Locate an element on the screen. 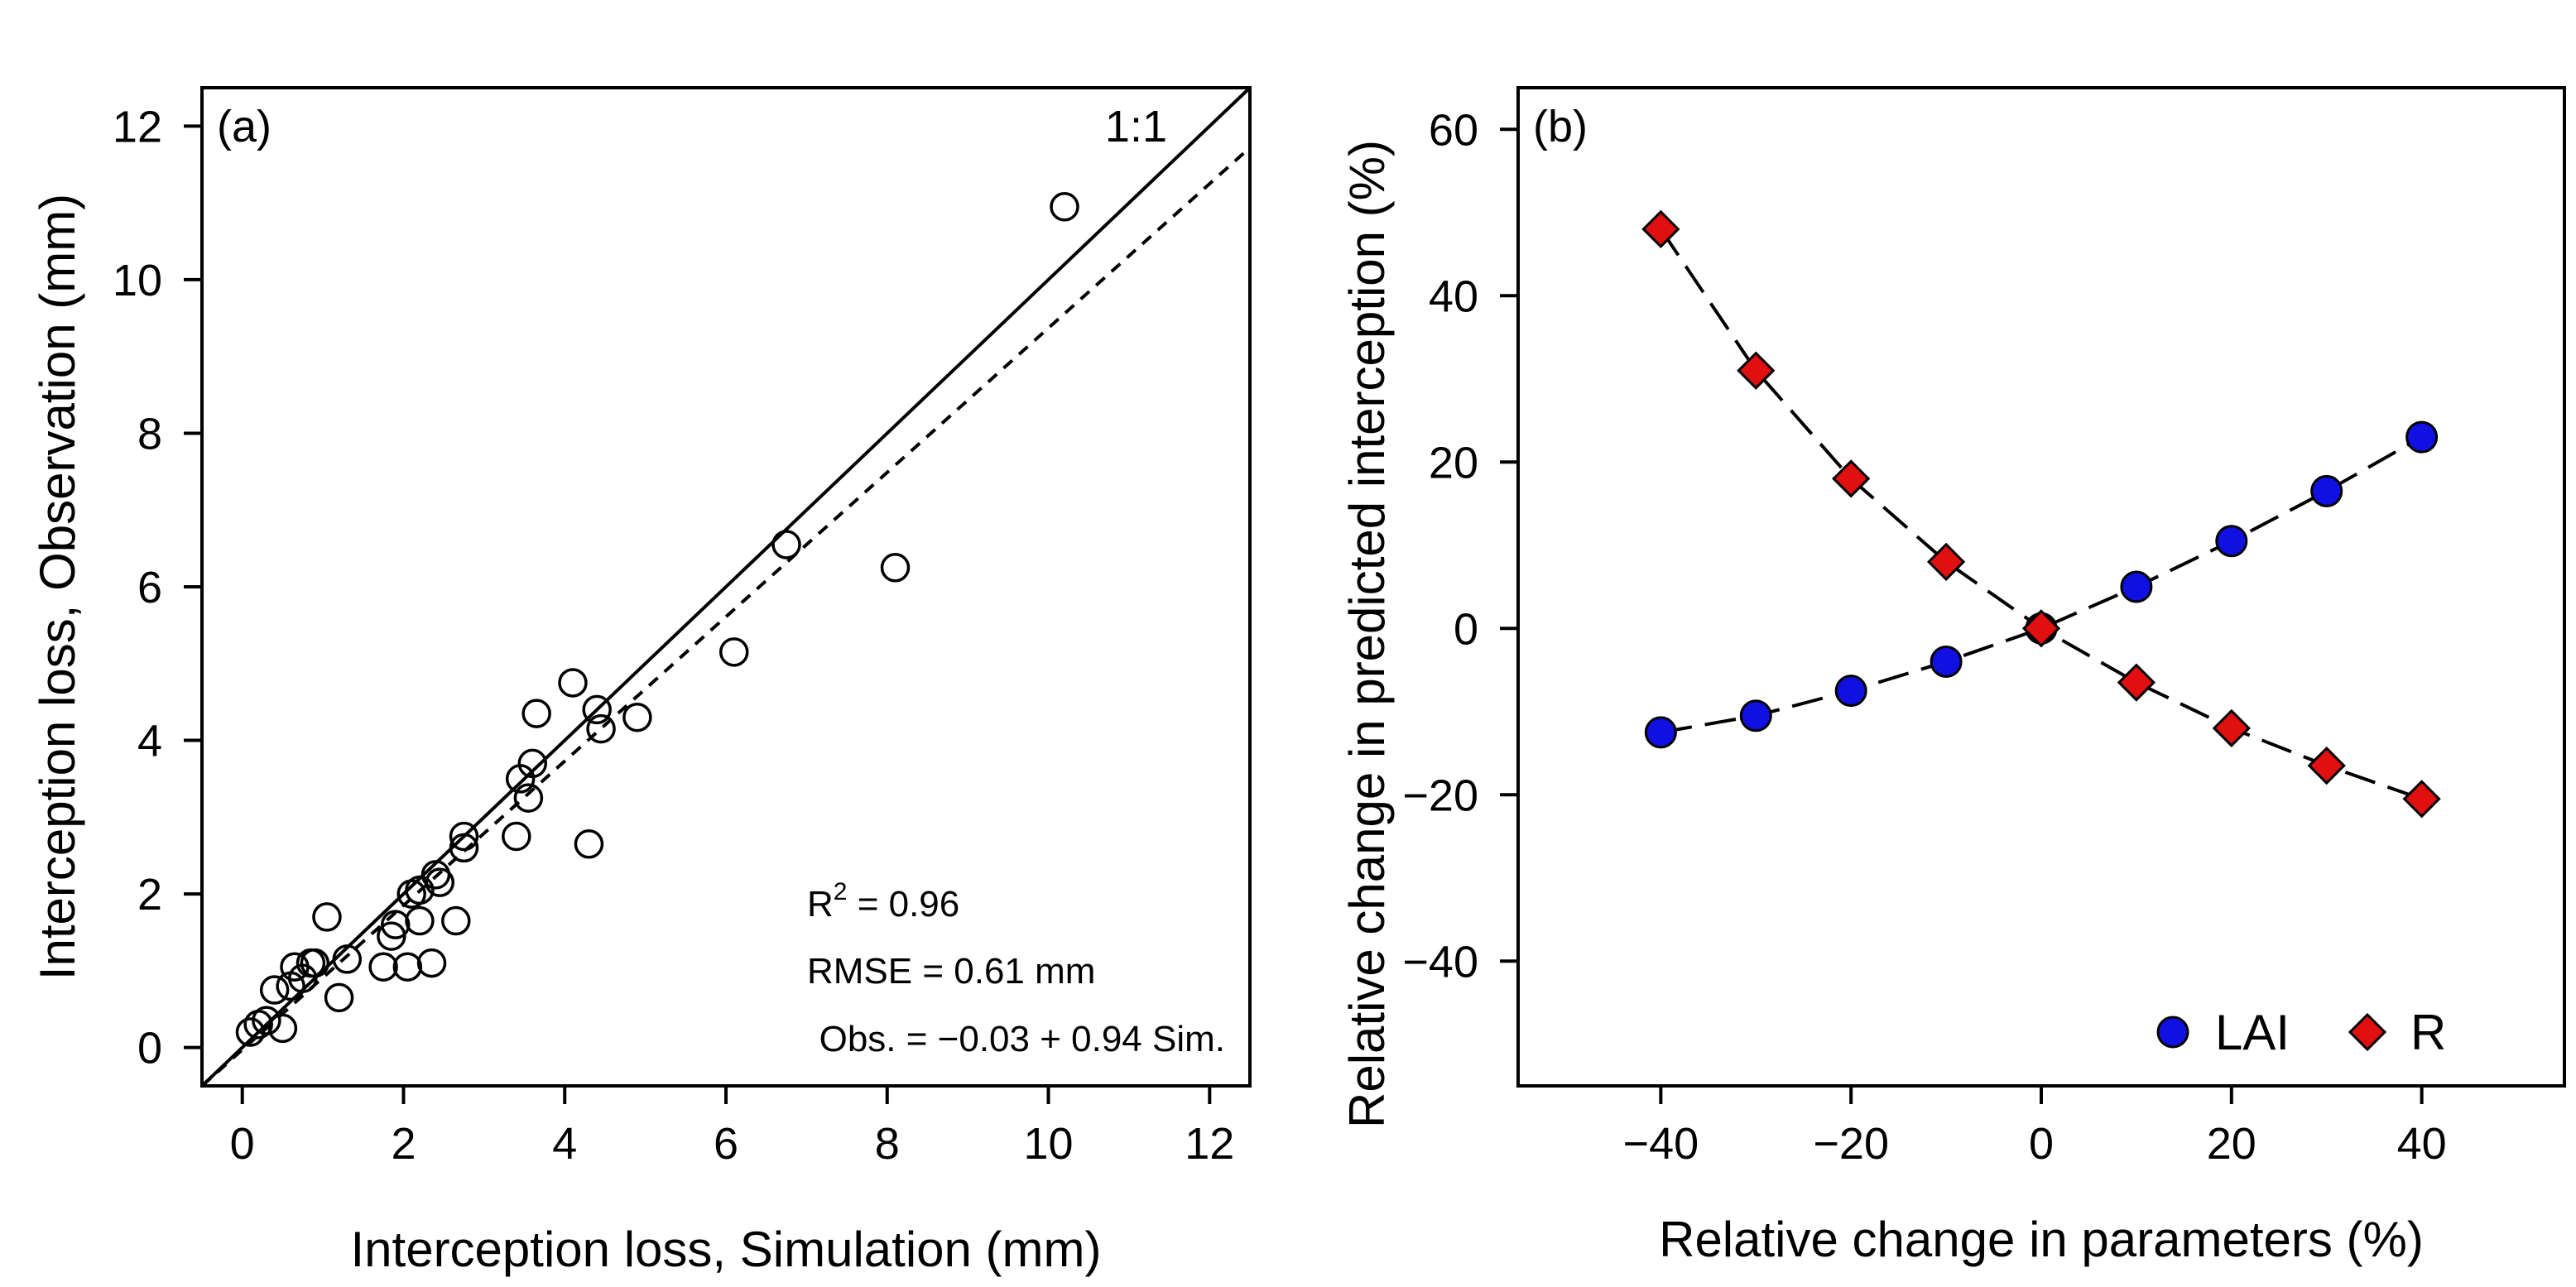 This screenshot has width=2576, height=1287. panel-a-x-axis-label: Interception loss, Simulation (mm) is located at coordinates (726, 1249).